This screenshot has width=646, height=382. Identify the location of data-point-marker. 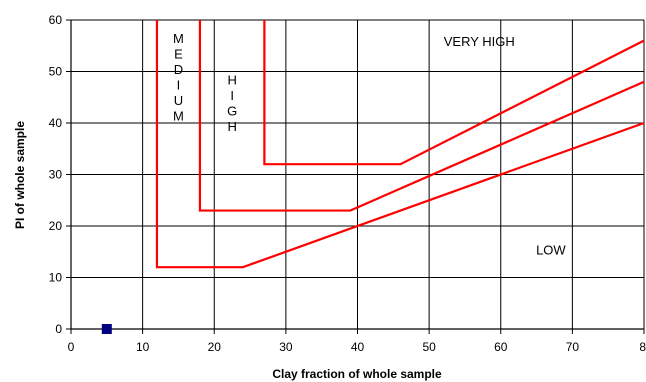
(106, 329).